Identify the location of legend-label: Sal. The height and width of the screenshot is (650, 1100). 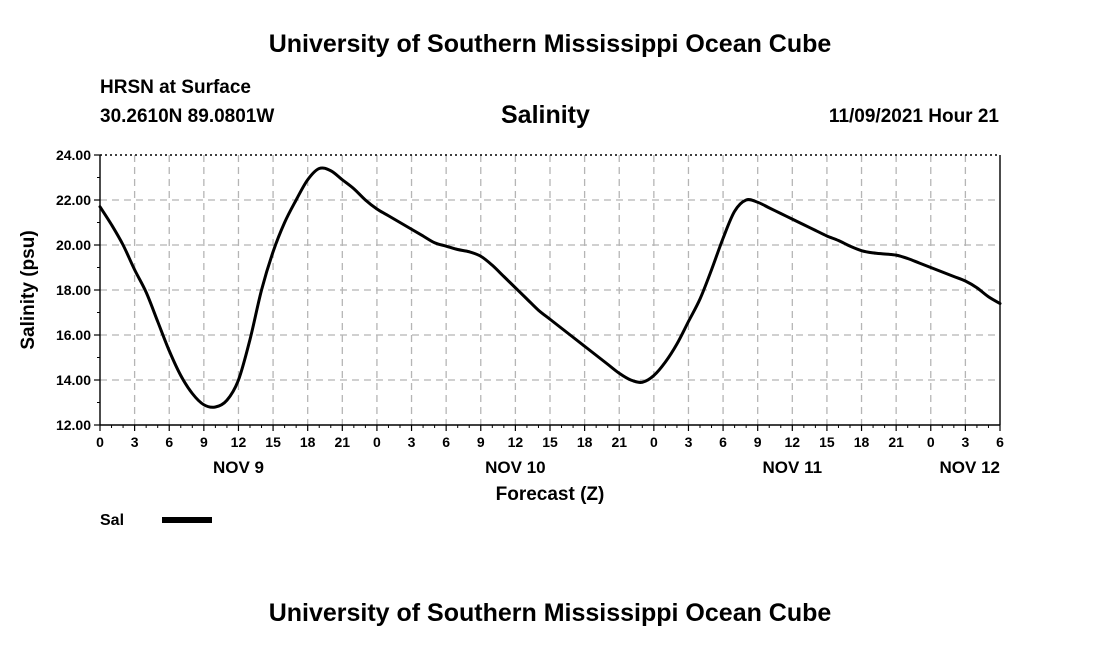
(112, 520).